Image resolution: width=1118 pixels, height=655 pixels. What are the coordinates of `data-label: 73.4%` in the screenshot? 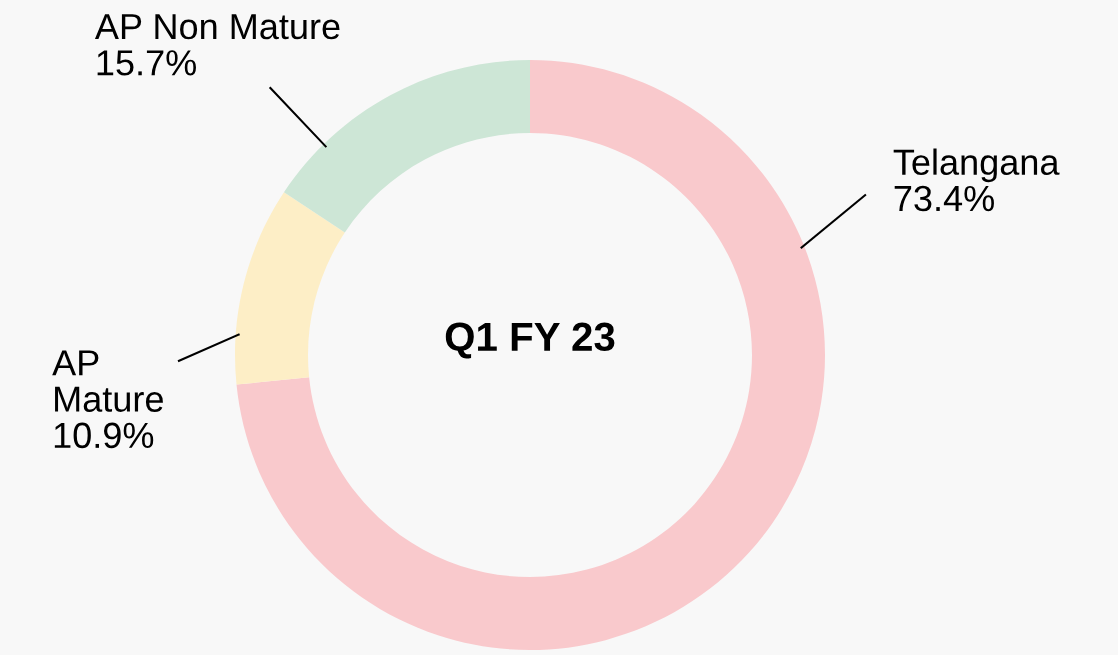 It's located at (944, 198).